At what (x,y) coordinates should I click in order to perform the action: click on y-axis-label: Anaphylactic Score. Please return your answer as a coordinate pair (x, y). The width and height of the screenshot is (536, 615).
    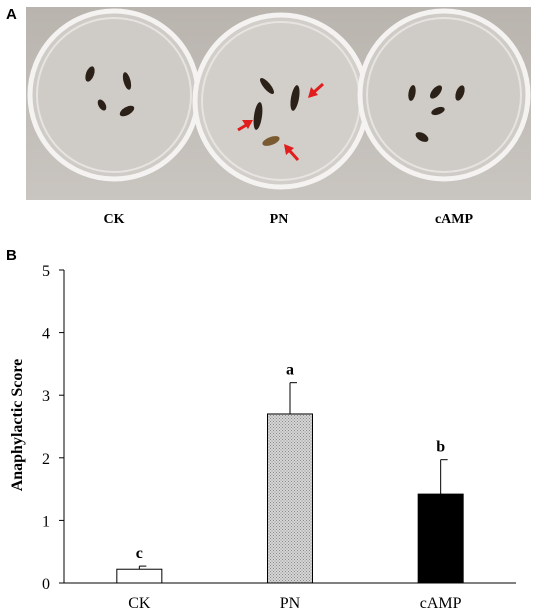
    Looking at the image, I should click on (17, 425).